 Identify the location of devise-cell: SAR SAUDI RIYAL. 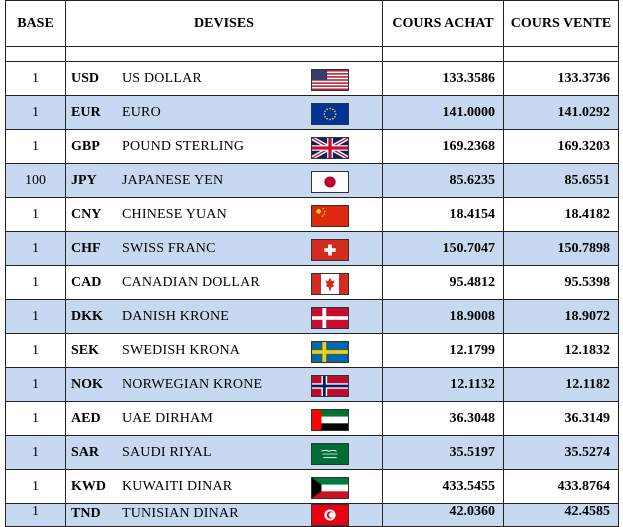
(224, 452).